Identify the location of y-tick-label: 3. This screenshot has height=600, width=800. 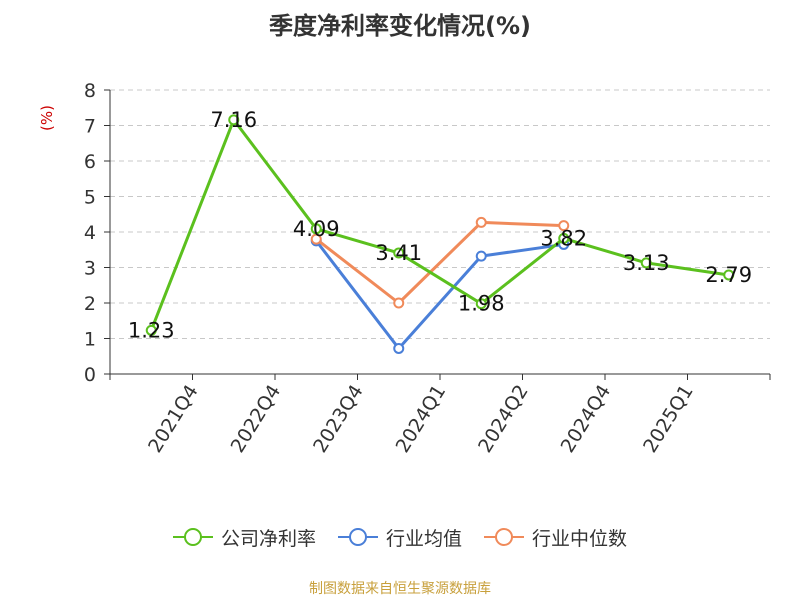
(90, 269).